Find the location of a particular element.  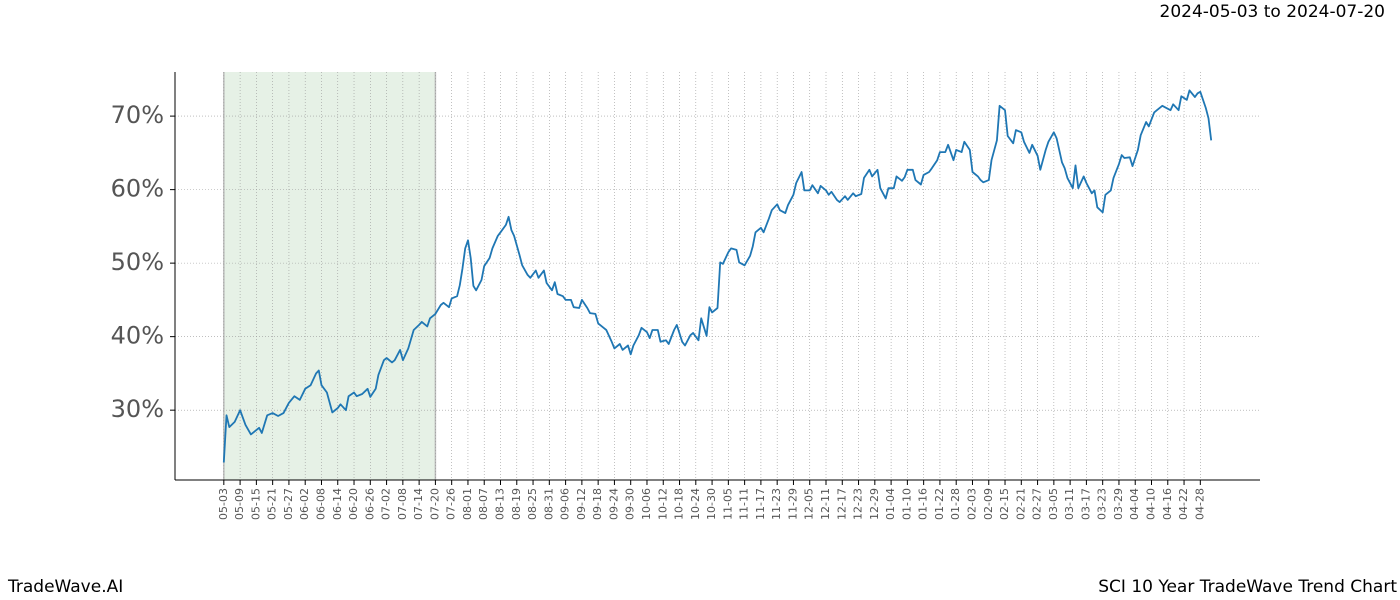

x-tick-label: 12-23 is located at coordinates (858, 504).